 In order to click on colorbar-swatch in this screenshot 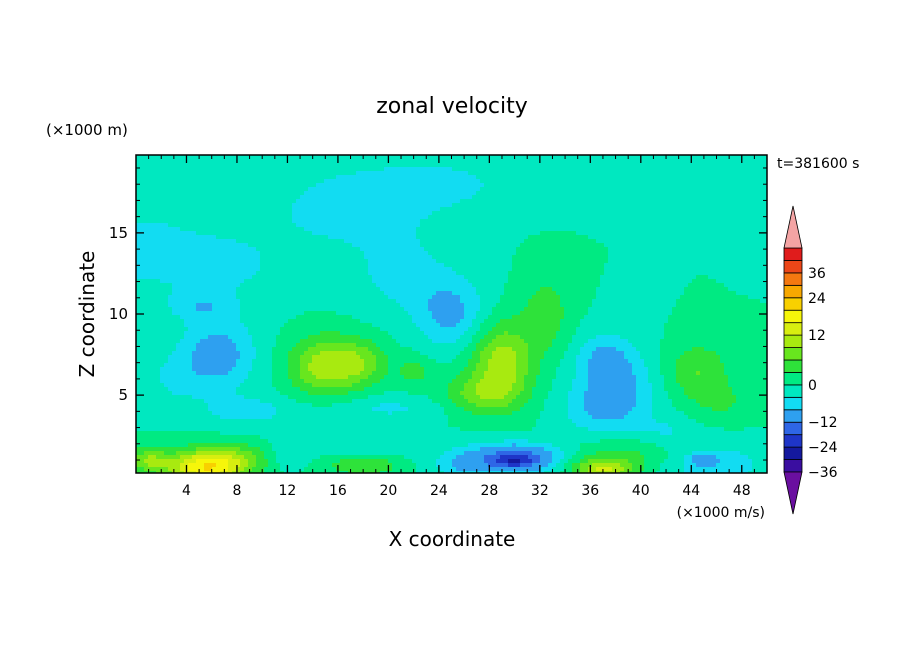, I will do `click(793, 304)`.